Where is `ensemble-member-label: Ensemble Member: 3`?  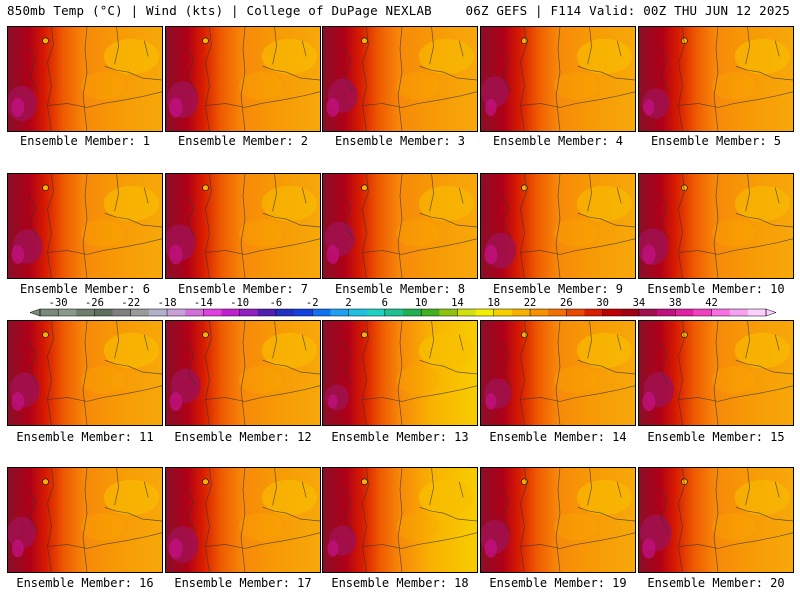 ensemble-member-label: Ensemble Member: 3 is located at coordinates (400, 141).